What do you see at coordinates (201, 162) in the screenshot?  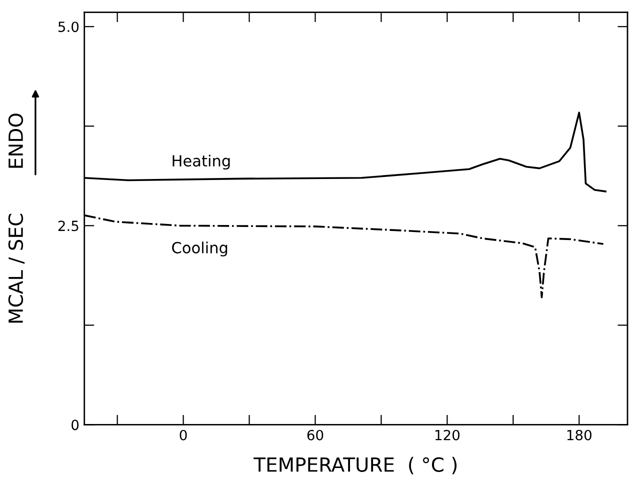 I see `series-label: Heating` at bounding box center [201, 162].